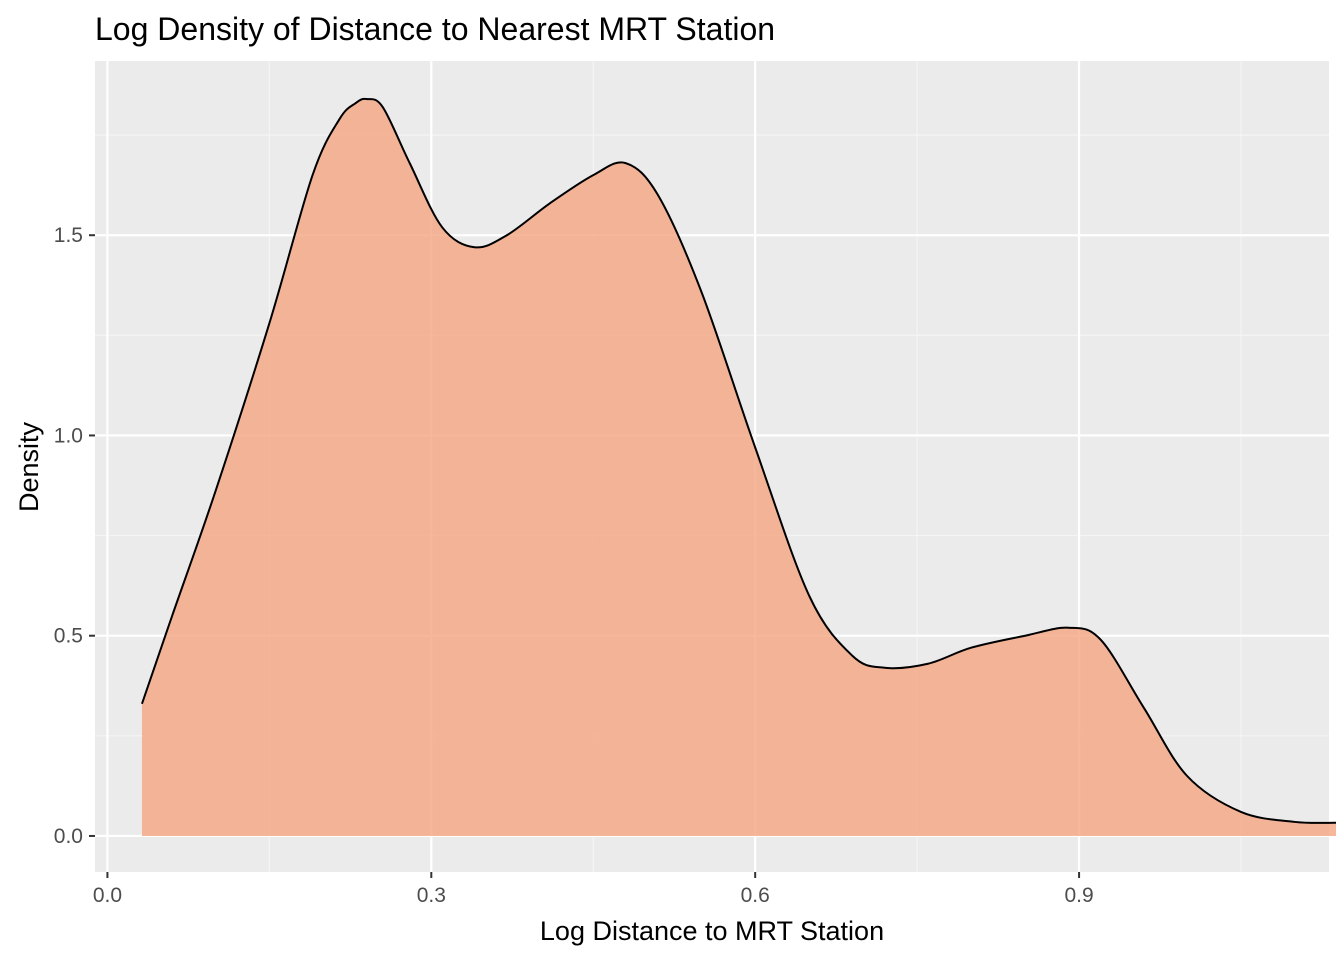 The image size is (1344, 960). Describe the element at coordinates (755, 895) in the screenshot. I see `x-tick-label: 0.6` at that location.